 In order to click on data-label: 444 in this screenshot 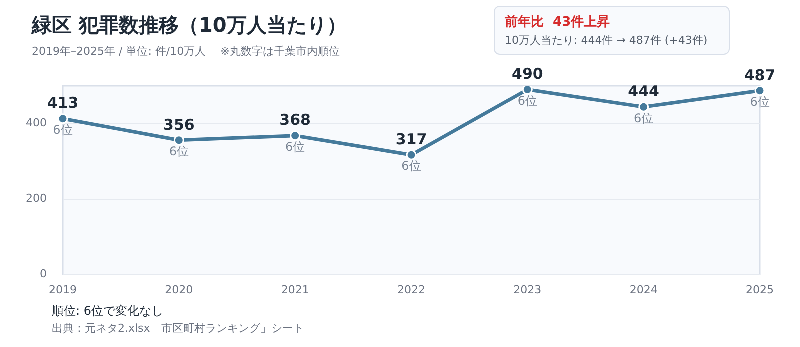, I will do `click(644, 91)`.